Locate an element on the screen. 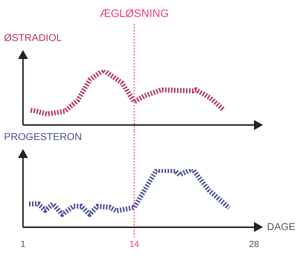 This screenshot has height=262, width=300. ref-line-label: ÆGLØSNING is located at coordinates (134, 14).